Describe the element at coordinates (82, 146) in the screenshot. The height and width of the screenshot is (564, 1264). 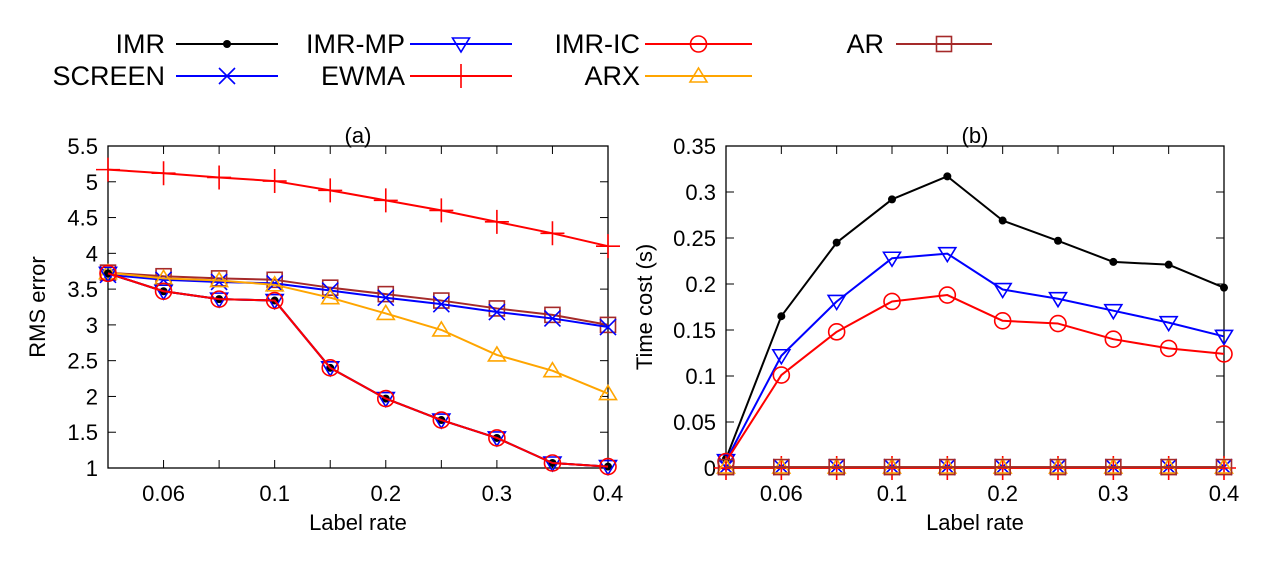
I see `y-tick-label: 5.5` at that location.